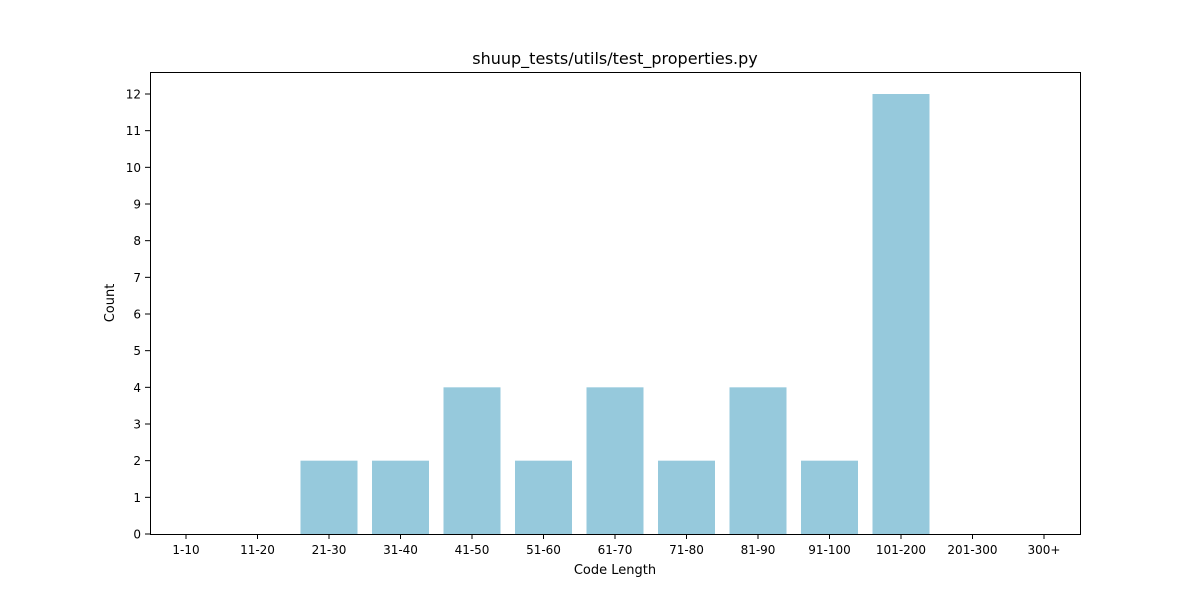  I want to click on x-tick-label: 71-80, so click(686, 550).